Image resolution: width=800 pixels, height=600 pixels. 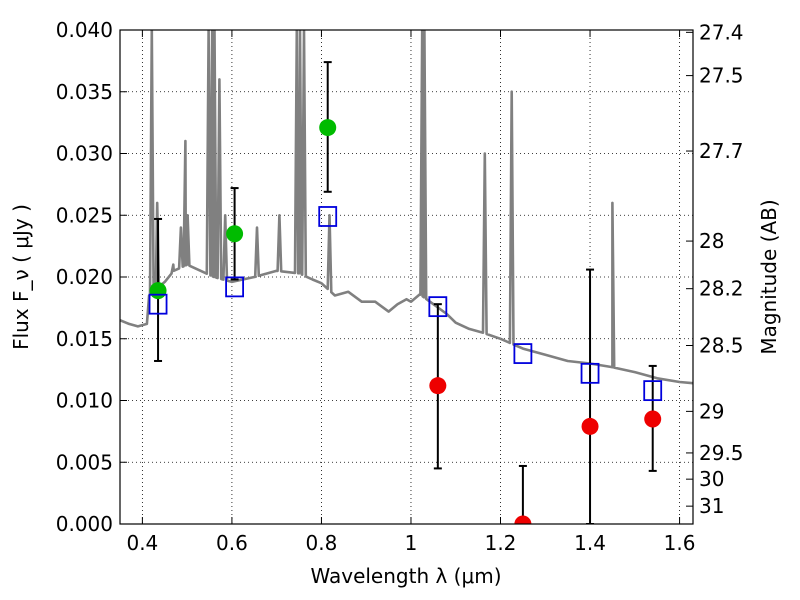 I want to click on x-tick-label: 0.6, so click(x=232, y=543).